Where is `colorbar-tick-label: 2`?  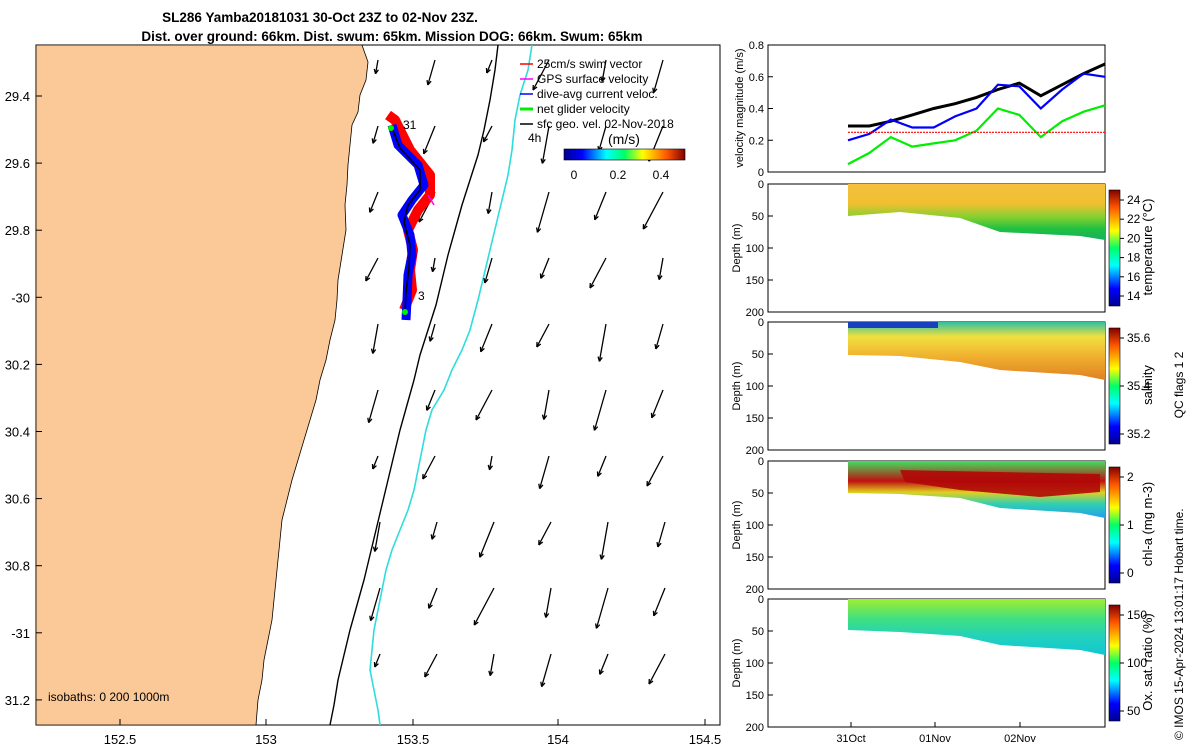
colorbar-tick-label: 2 is located at coordinates (1130, 477).